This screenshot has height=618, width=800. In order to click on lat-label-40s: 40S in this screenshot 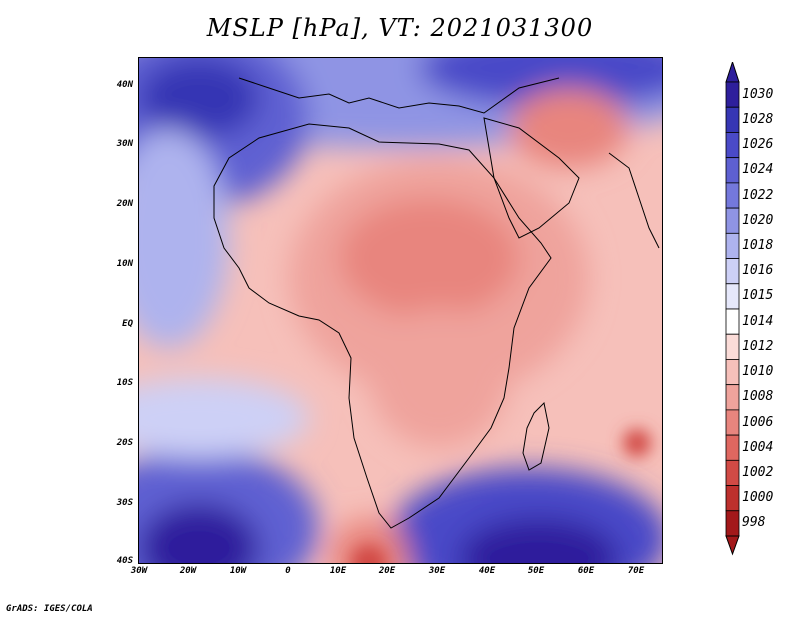, I will do `click(124, 561)`.